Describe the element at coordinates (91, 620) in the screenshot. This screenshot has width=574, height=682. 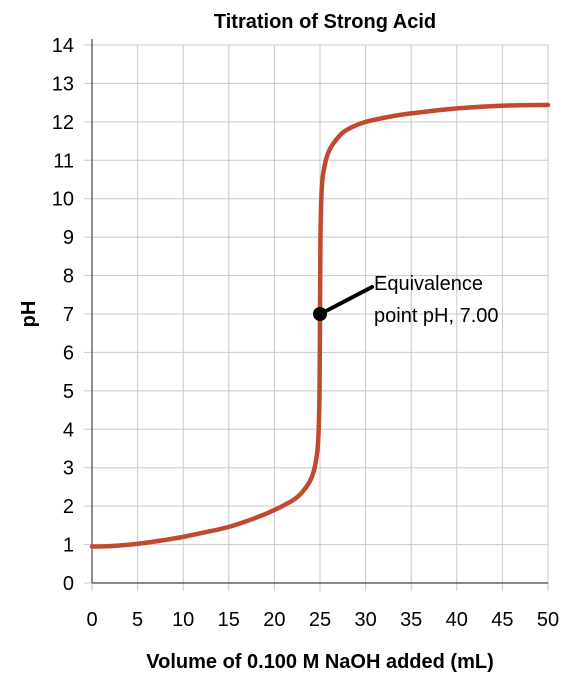
I see `x-tick-label: 0` at that location.